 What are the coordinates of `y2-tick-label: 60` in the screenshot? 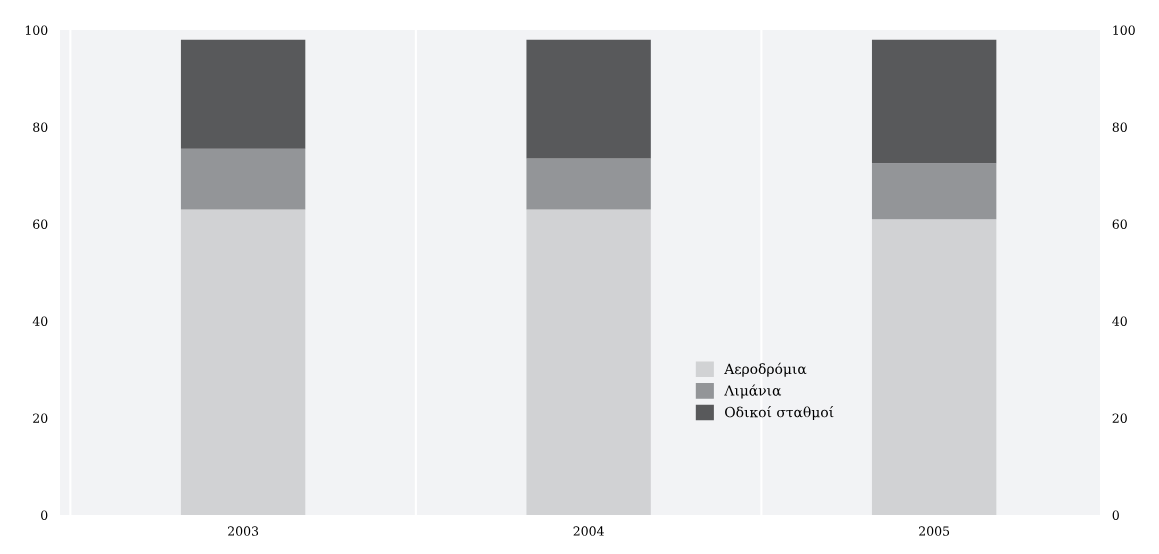 It's located at (1119, 224).